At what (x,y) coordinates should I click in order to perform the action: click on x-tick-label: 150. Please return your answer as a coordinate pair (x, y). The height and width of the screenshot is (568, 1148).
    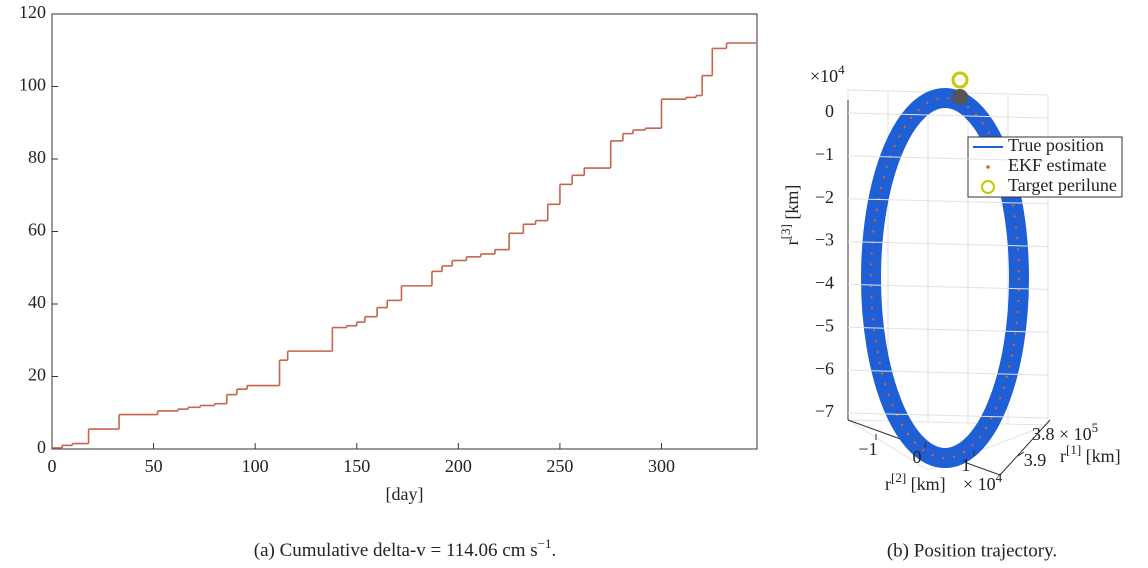
    Looking at the image, I should click on (356, 466).